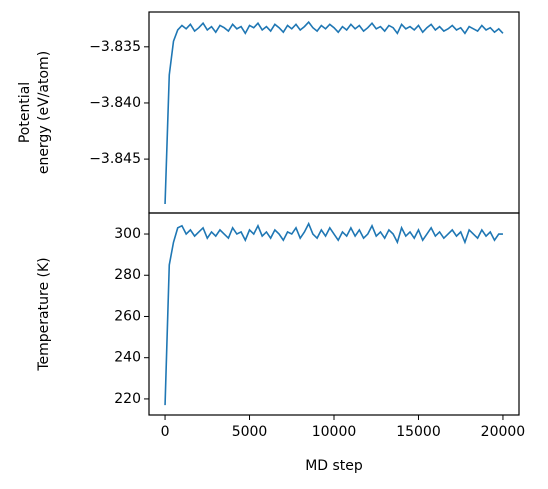 This screenshot has height=489, width=548. Describe the element at coordinates (127, 399) in the screenshot. I see `y-tick-label: 220` at that location.